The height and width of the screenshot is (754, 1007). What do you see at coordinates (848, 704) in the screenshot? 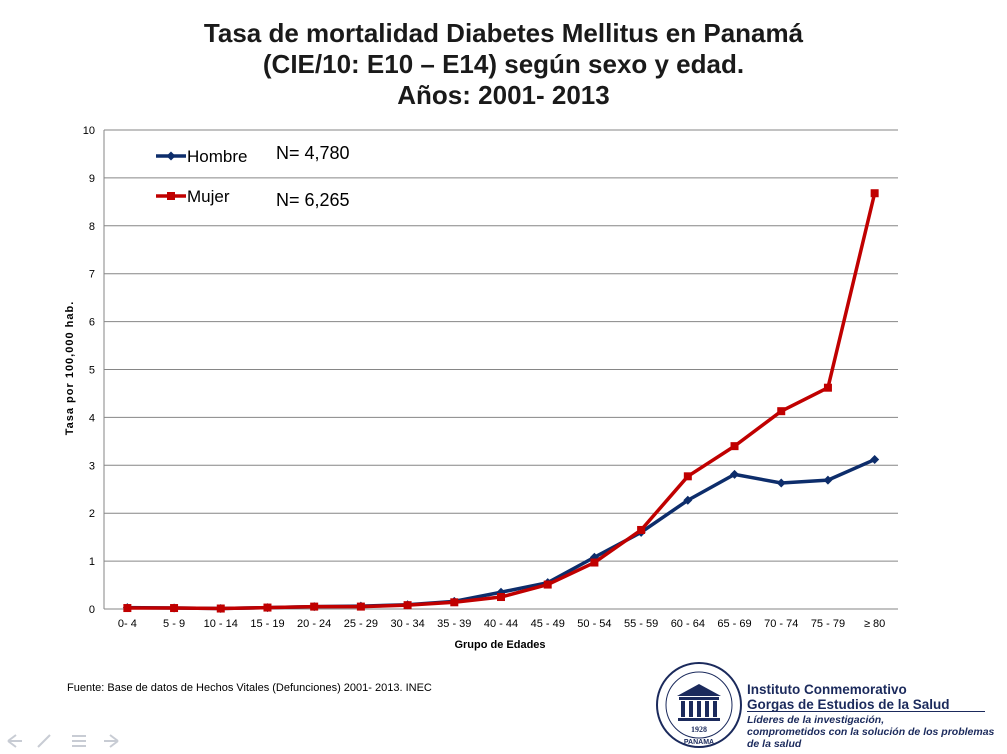
I see `institute-name-line-2: Gorgas de Estudios de la Salud` at bounding box center [848, 704].